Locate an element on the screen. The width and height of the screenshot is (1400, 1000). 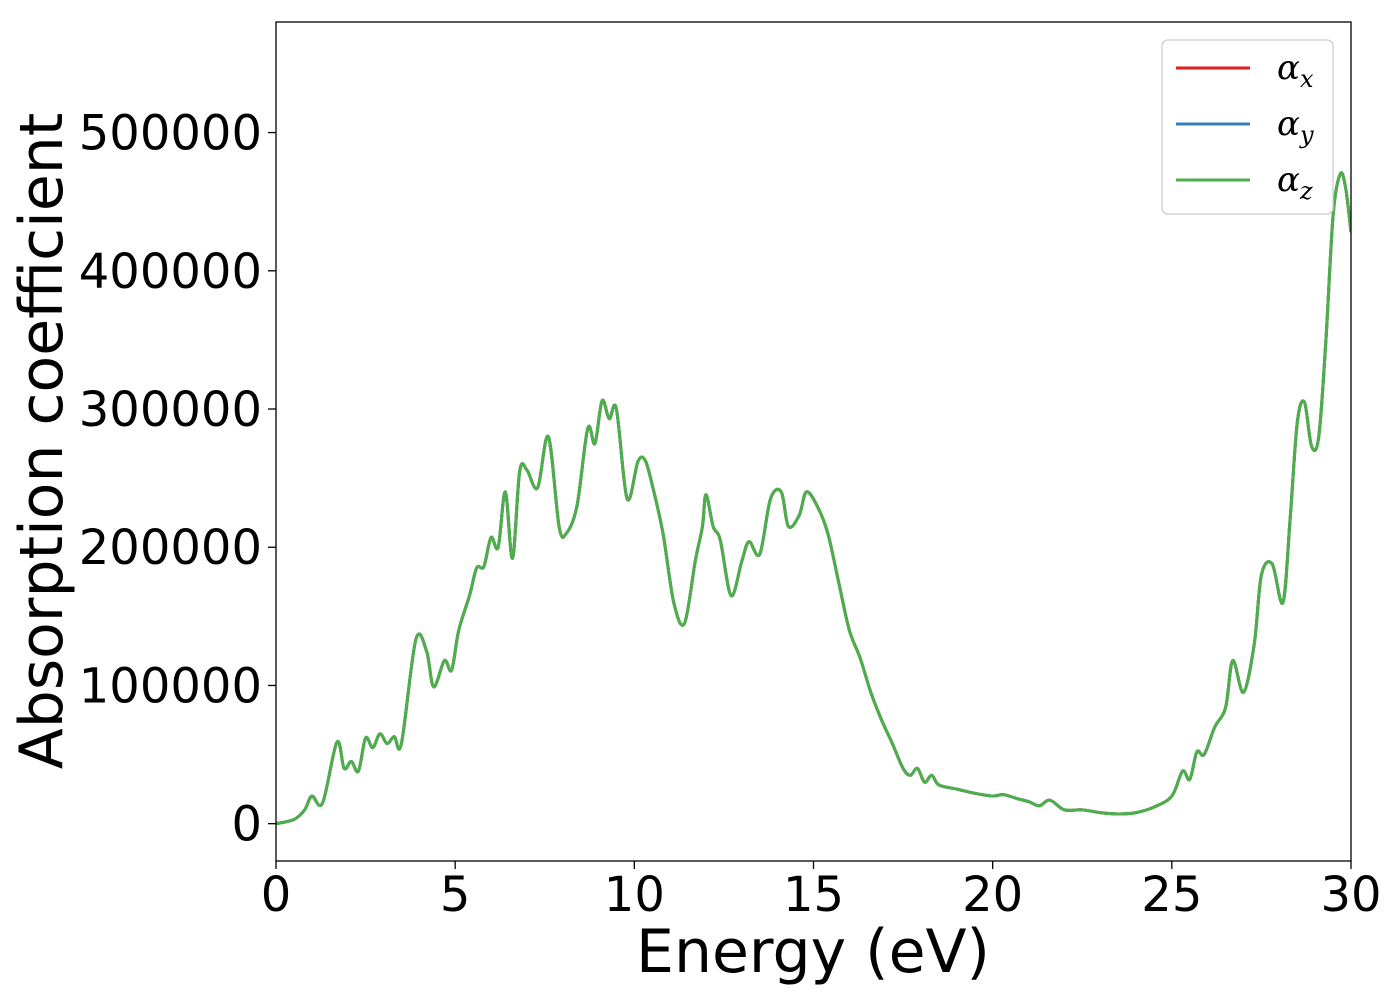
y-tick-label: 400000 is located at coordinates (170, 272).